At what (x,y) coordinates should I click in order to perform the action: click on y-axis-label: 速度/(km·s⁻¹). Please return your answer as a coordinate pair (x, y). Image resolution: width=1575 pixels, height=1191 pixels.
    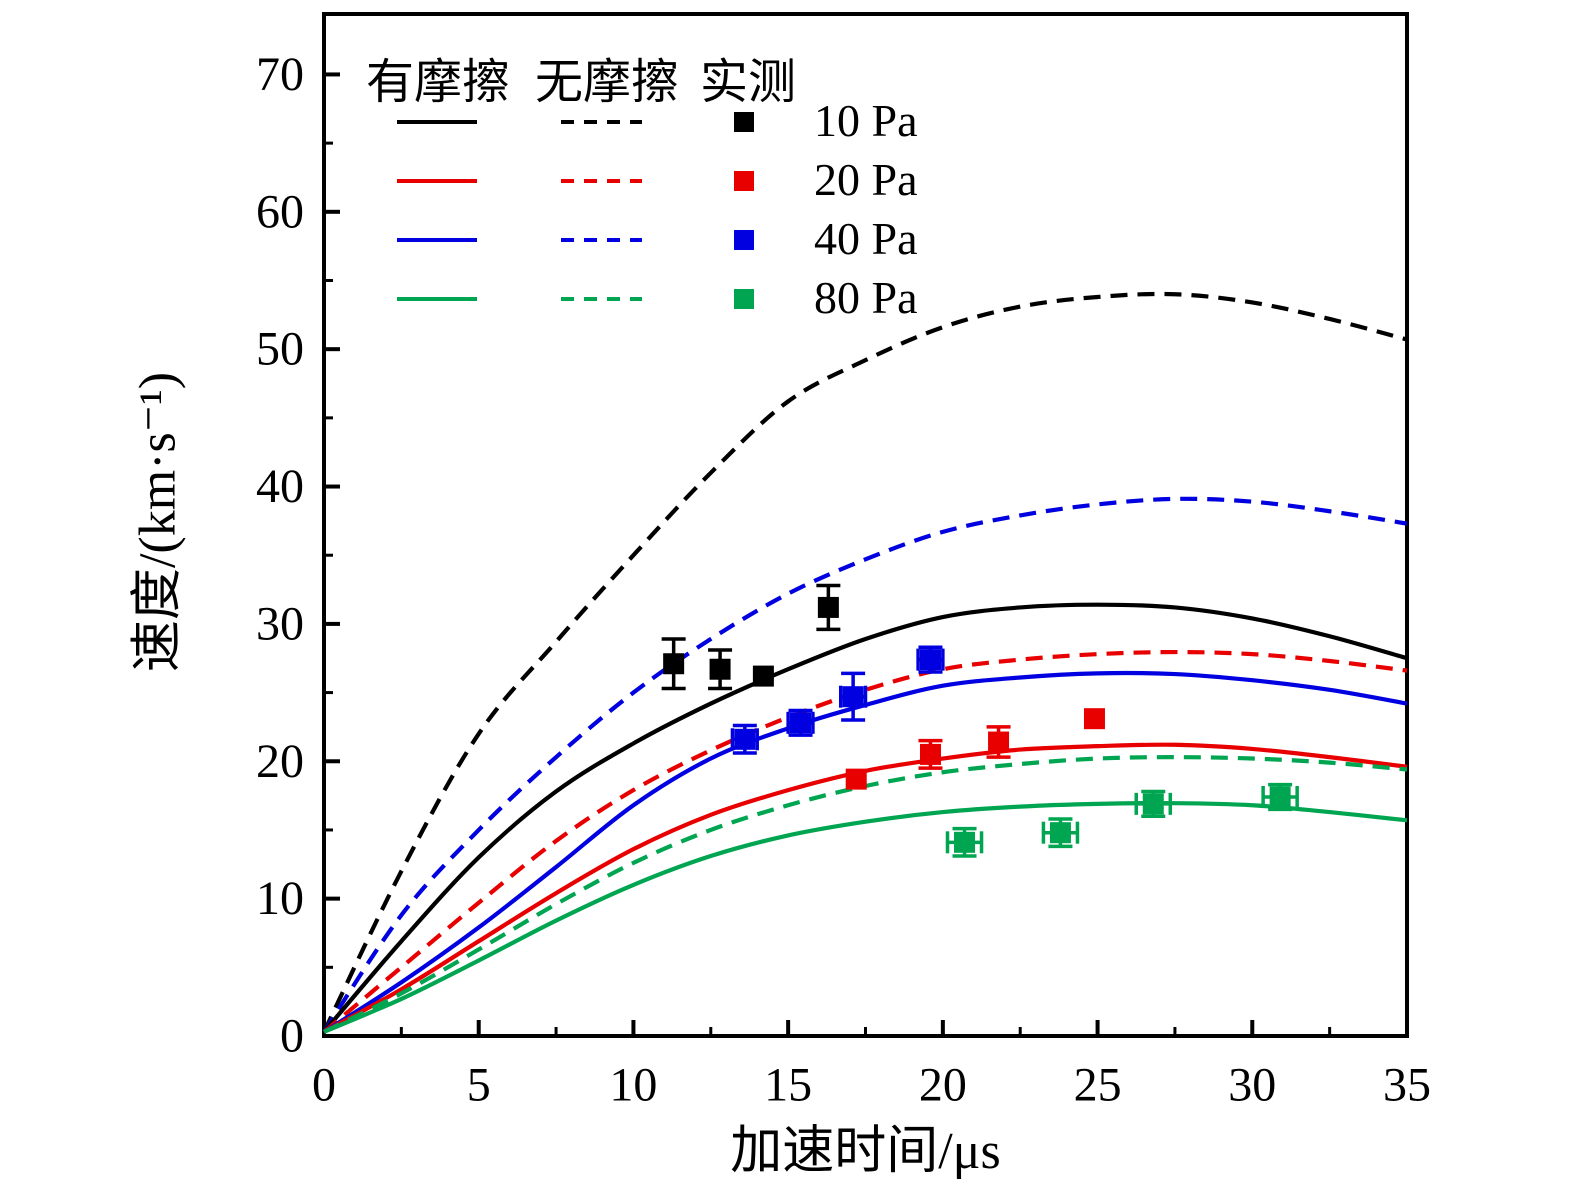
    Looking at the image, I should click on (158, 522).